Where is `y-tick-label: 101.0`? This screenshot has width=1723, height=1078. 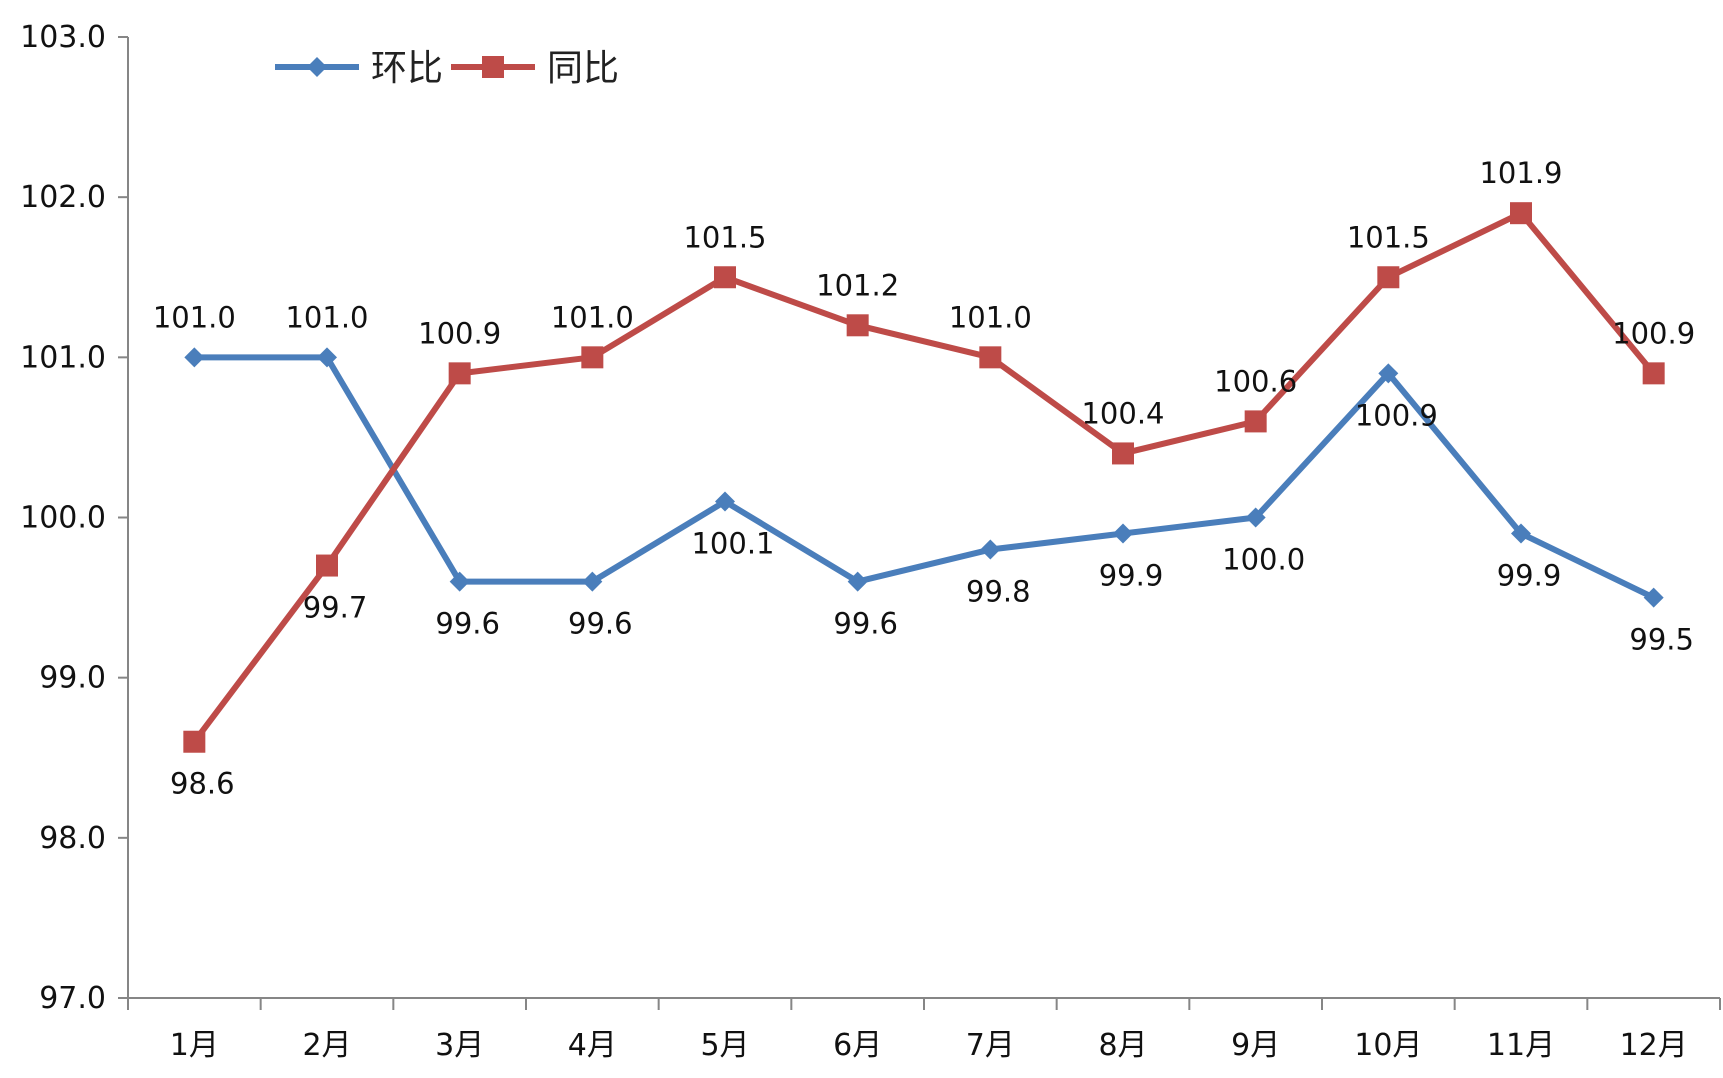
y-tick-label: 101.0 is located at coordinates (63, 357).